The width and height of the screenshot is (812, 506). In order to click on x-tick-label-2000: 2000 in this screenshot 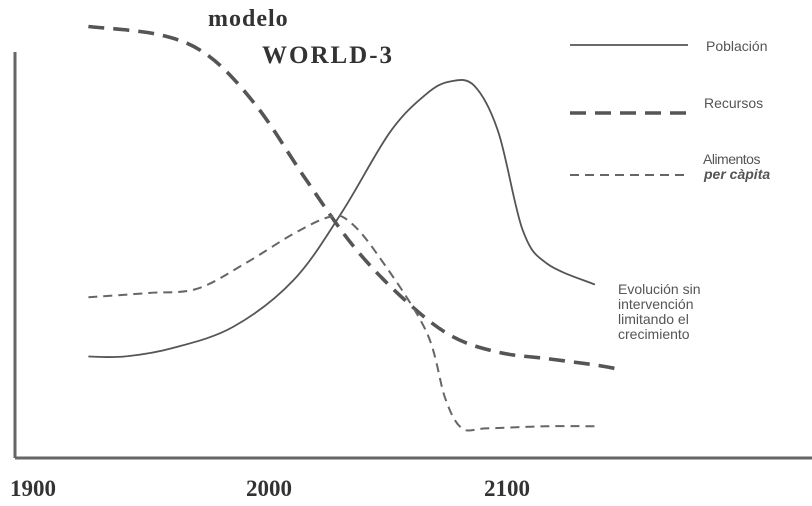, I will do `click(269, 488)`.